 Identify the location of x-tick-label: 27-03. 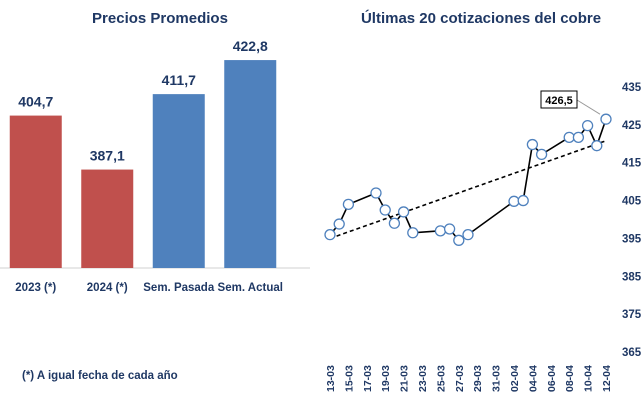
(460, 378).